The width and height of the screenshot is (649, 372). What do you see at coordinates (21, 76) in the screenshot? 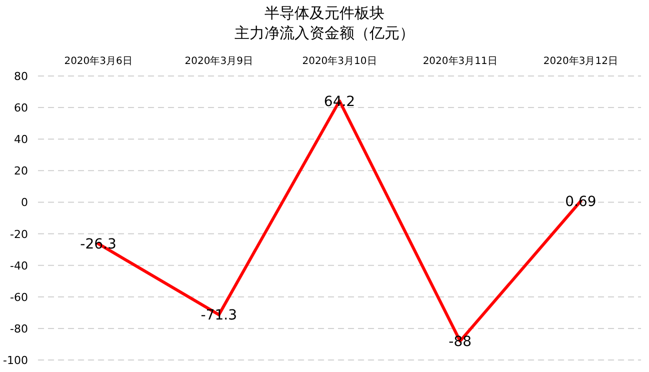
I see `y-tick-label: 80` at bounding box center [21, 76].